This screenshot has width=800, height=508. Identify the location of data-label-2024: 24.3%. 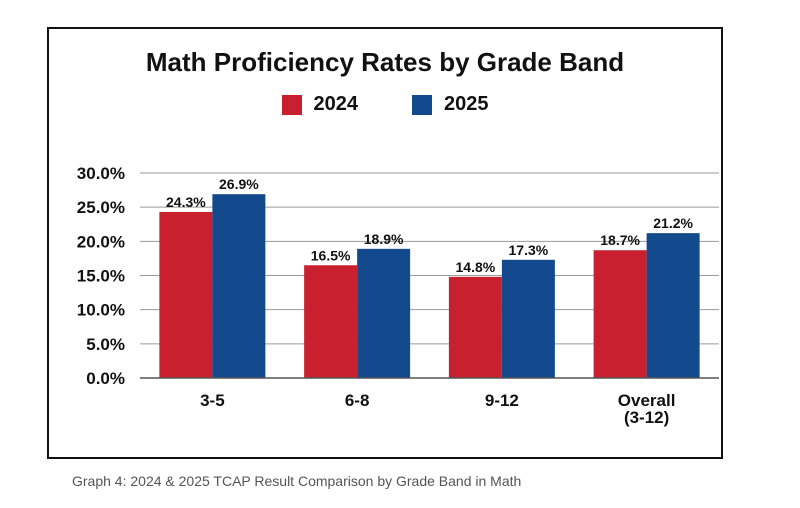
(186, 202).